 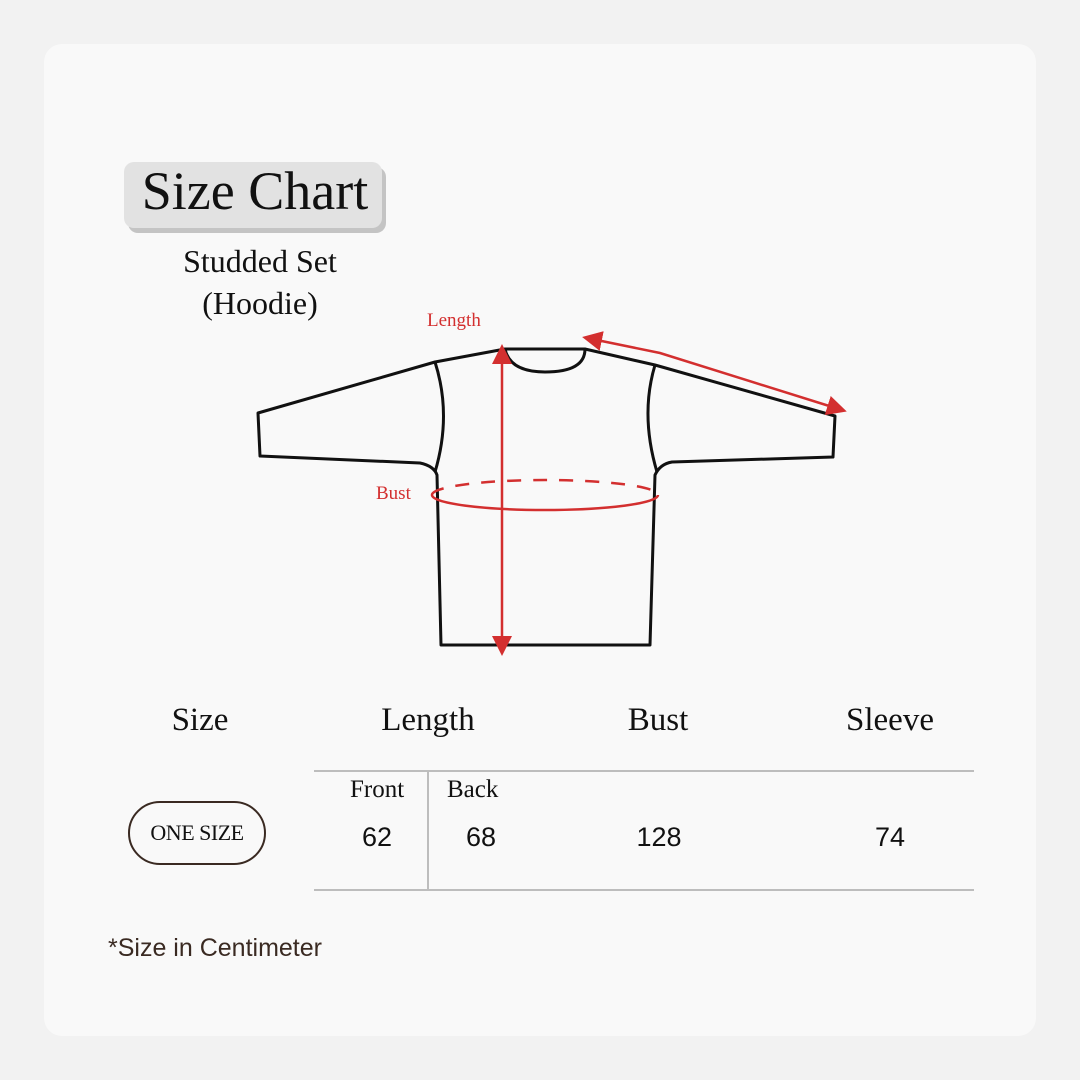 I want to click on units-footnote: *Size in Centimeter, so click(x=215, y=948).